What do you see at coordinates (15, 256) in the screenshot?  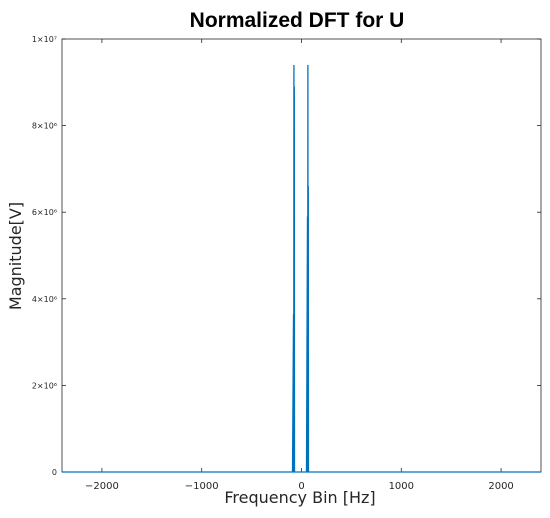 I see `y-axis-label: Magnitude[V]` at bounding box center [15, 256].